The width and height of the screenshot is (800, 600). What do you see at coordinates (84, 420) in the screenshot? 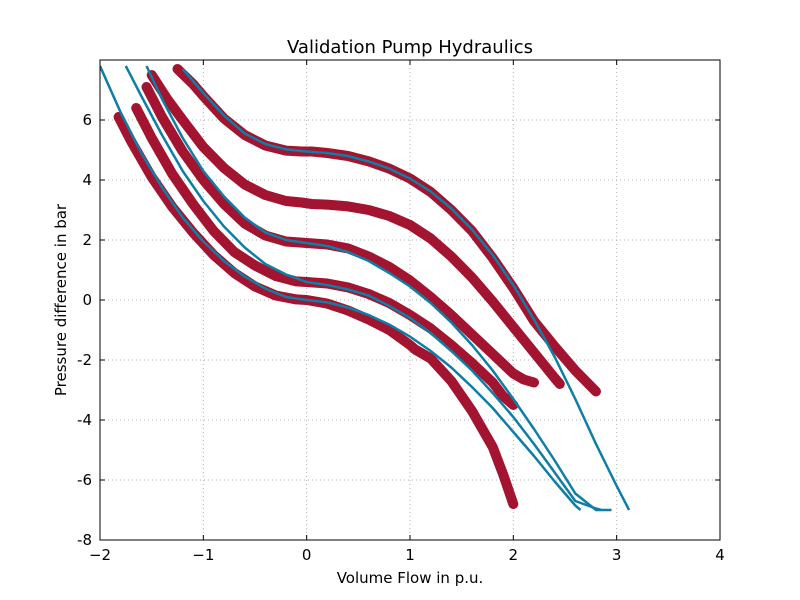
I see `y-tick-label: -4` at bounding box center [84, 420].